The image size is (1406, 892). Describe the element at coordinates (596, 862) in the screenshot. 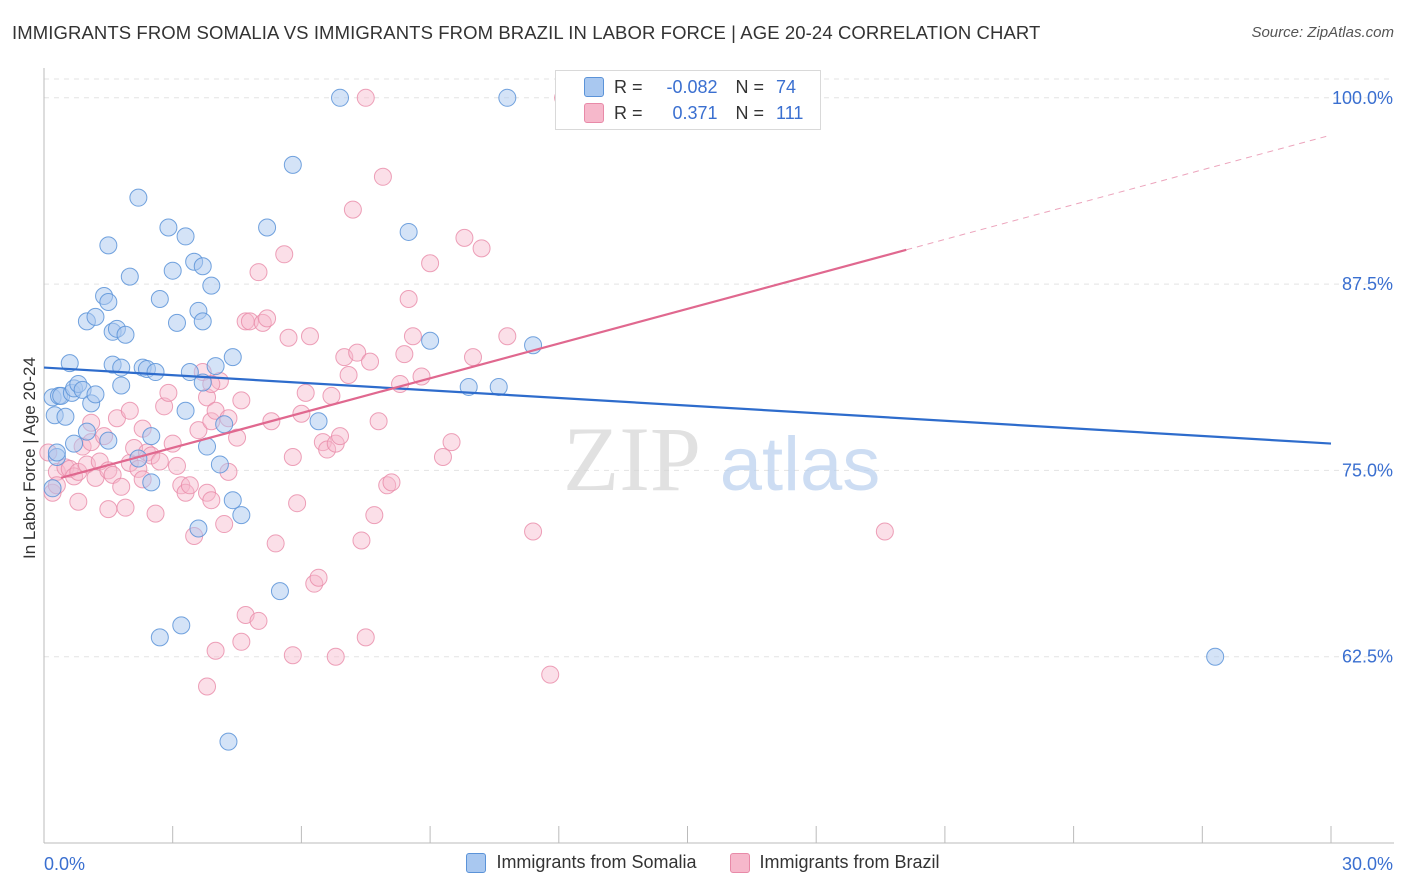

I see `bottom-legend-somalia-label: Immigrants from Somalia` at that location.